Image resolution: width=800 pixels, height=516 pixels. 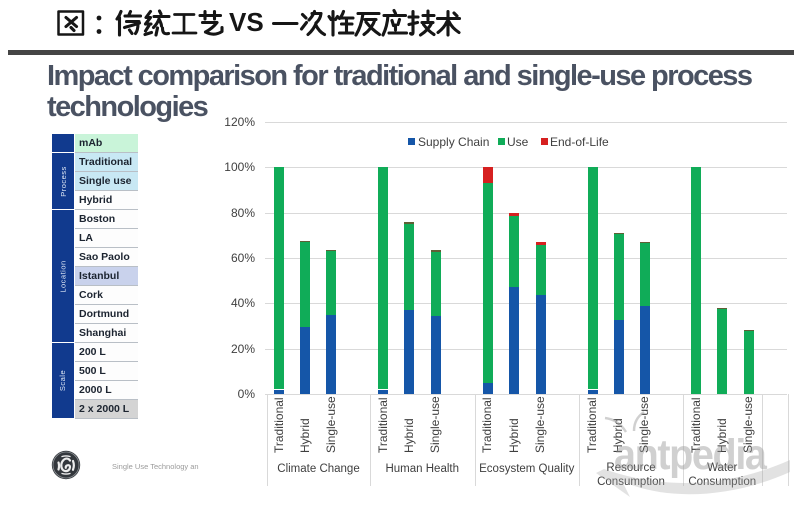 I want to click on svg-text: antpedia, so click(x=691, y=454).